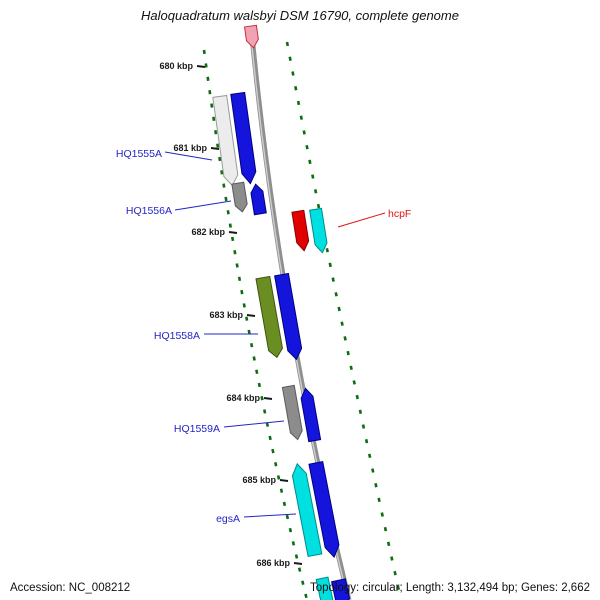  Describe the element at coordinates (226, 315) in the screenshot. I see `ruler-tick-label-683: 683 kbp` at that location.